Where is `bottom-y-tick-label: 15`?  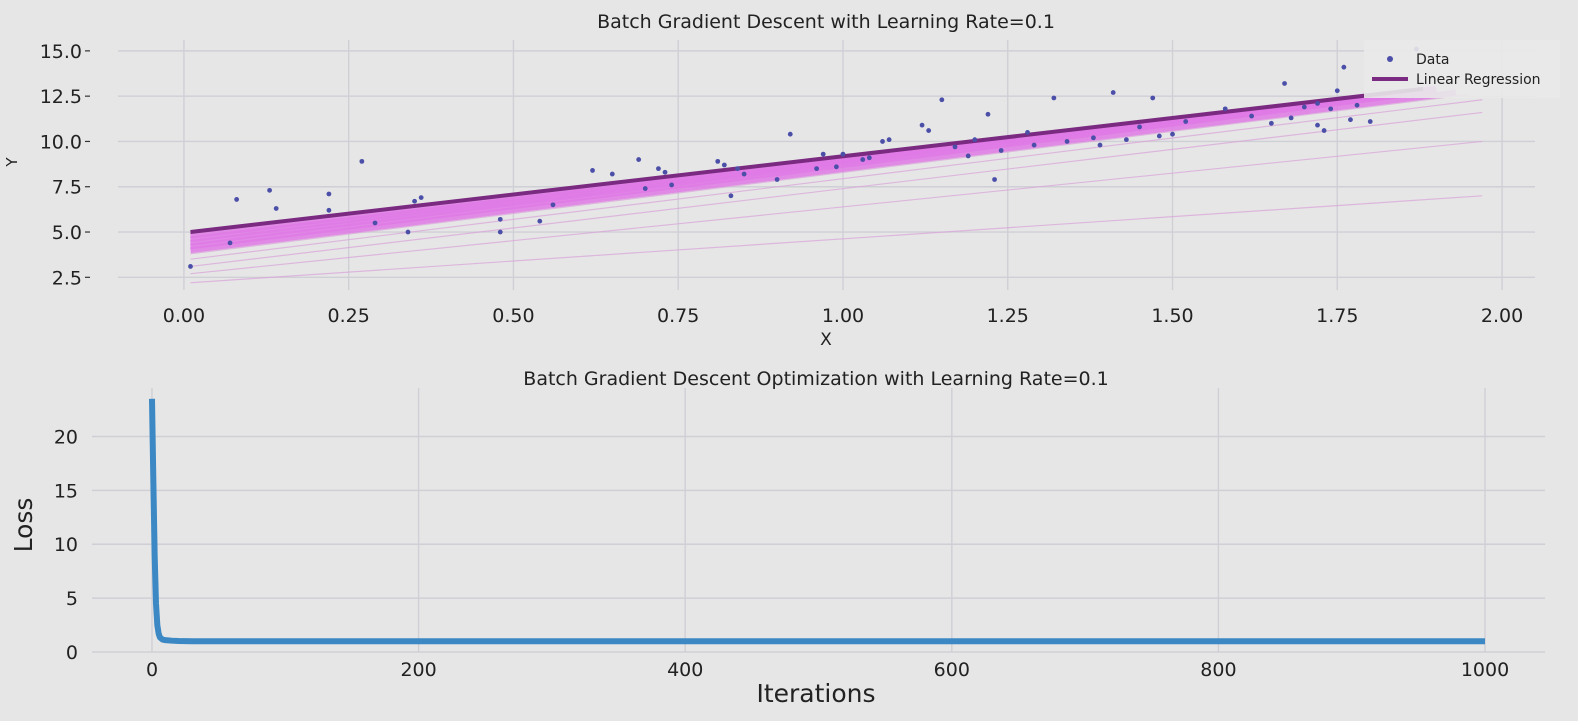 bottom-y-tick-label: 15 is located at coordinates (66, 491).